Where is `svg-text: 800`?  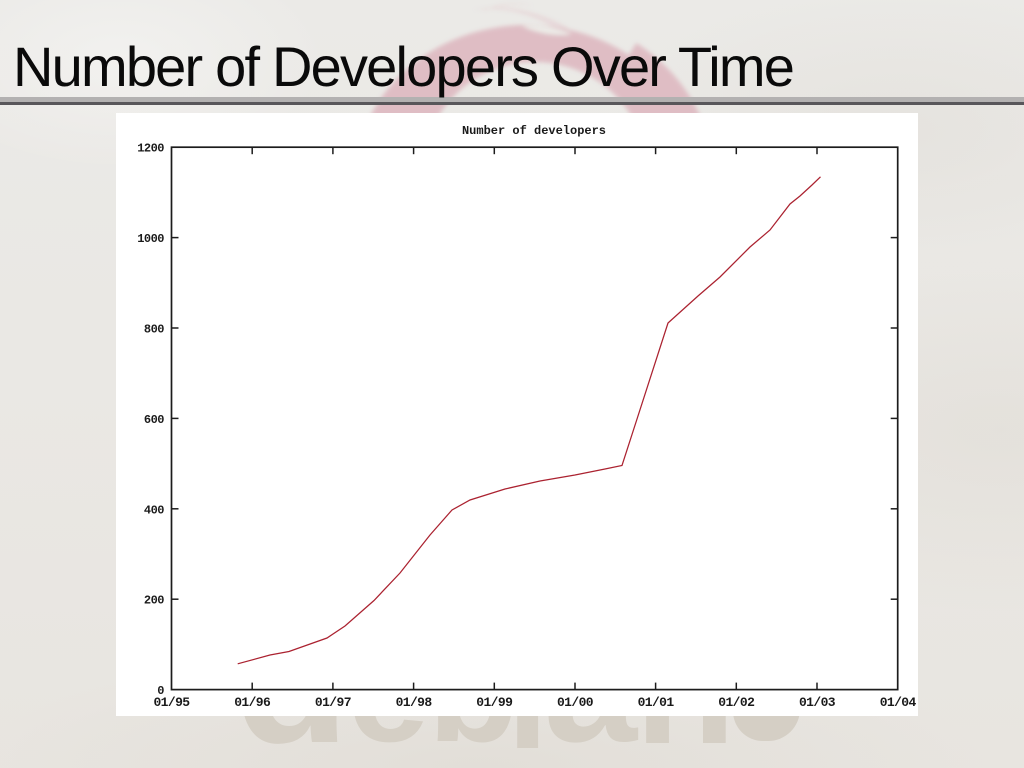
svg-text: 800 is located at coordinates (154, 330).